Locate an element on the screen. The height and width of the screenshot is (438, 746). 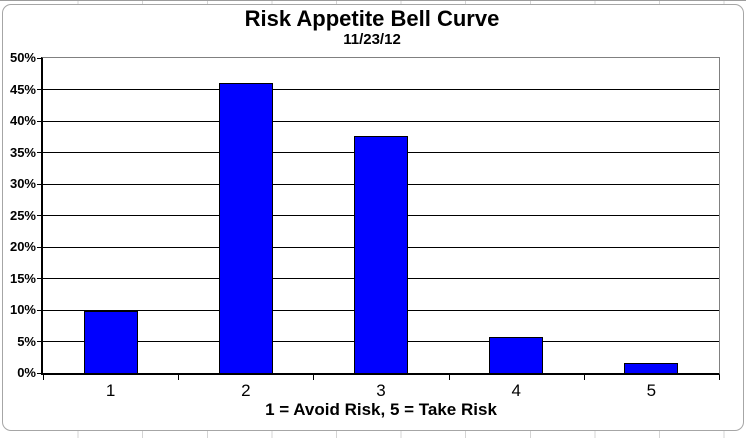
x-axis-title: 1 = Avoid Risk, 5 = Take Risk is located at coordinates (381, 409).